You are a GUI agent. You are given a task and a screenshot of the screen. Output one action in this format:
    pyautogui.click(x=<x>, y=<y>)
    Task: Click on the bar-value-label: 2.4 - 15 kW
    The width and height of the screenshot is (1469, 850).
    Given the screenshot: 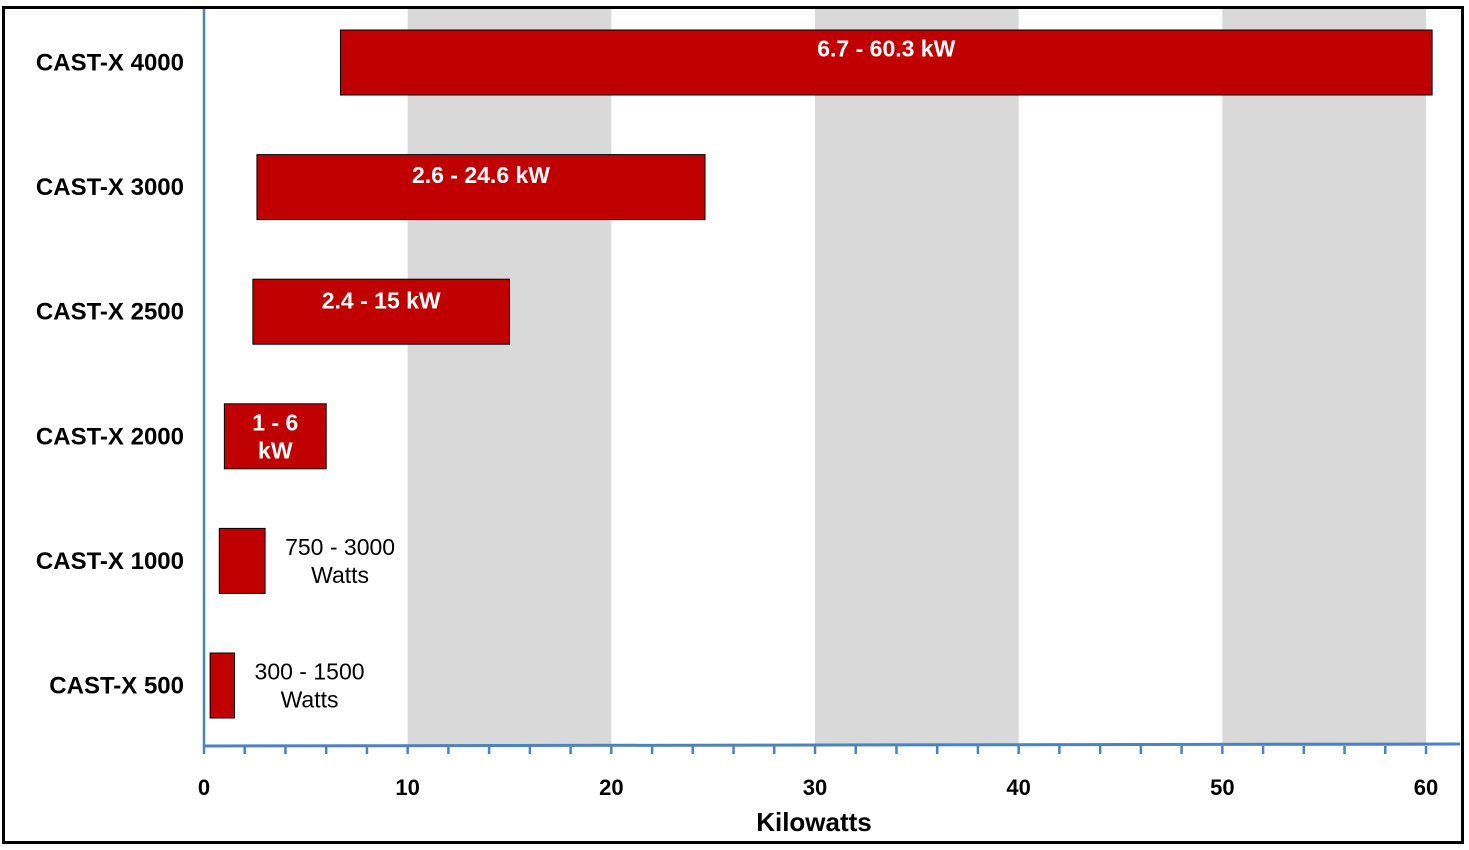 What is the action you would take?
    pyautogui.click(x=381, y=301)
    